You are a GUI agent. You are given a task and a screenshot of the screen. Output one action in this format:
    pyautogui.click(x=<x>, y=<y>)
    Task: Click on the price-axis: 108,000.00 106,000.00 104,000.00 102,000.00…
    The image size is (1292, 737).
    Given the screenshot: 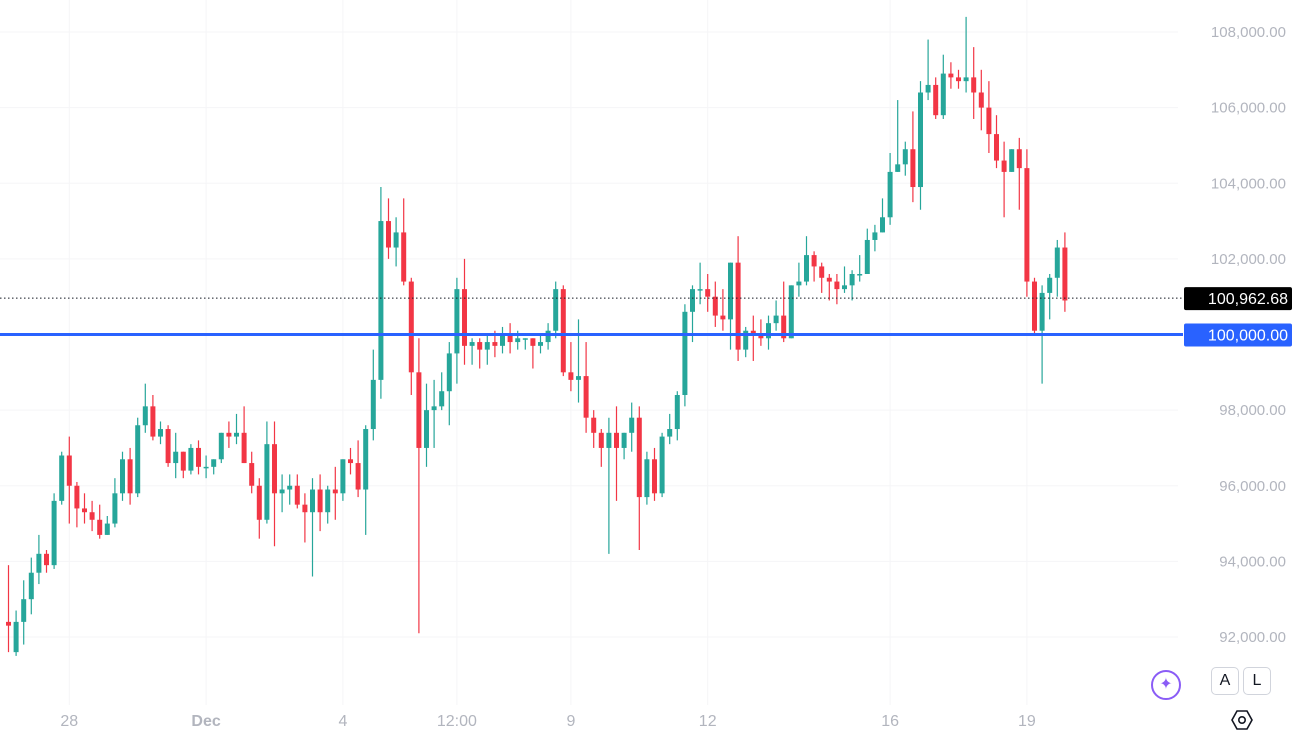 What is the action you would take?
    pyautogui.click(x=1238, y=335)
    